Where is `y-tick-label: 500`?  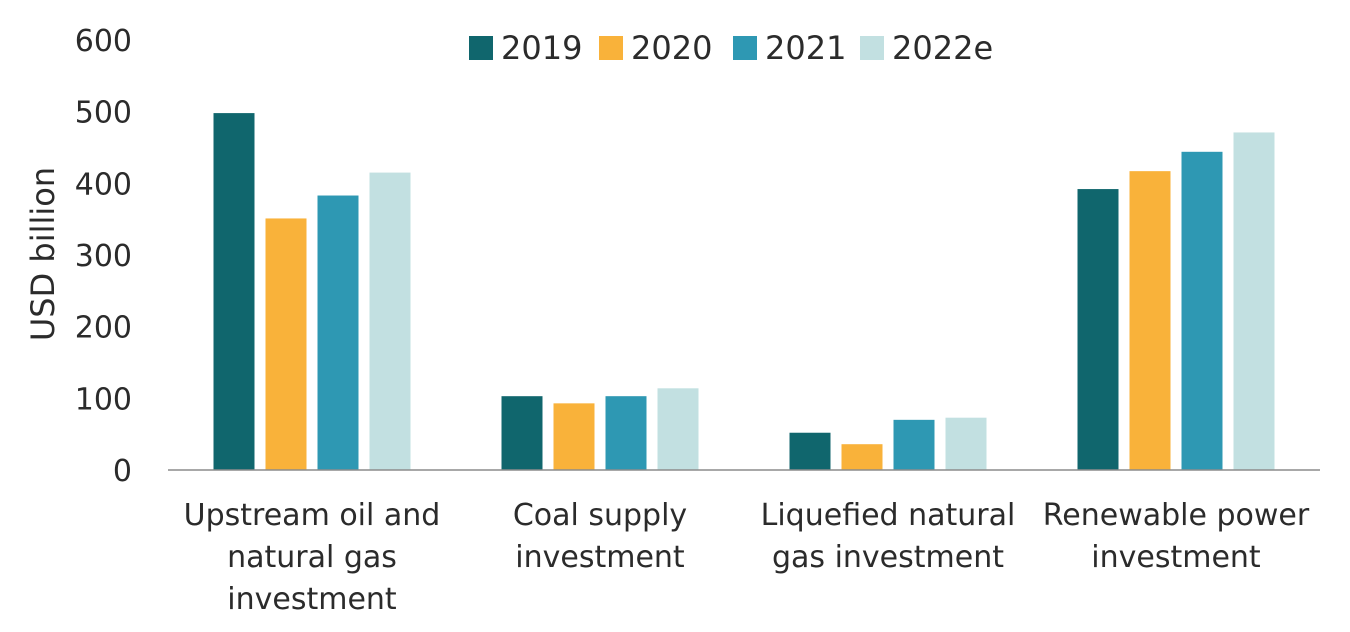 y-tick-label: 500 is located at coordinates (103, 113).